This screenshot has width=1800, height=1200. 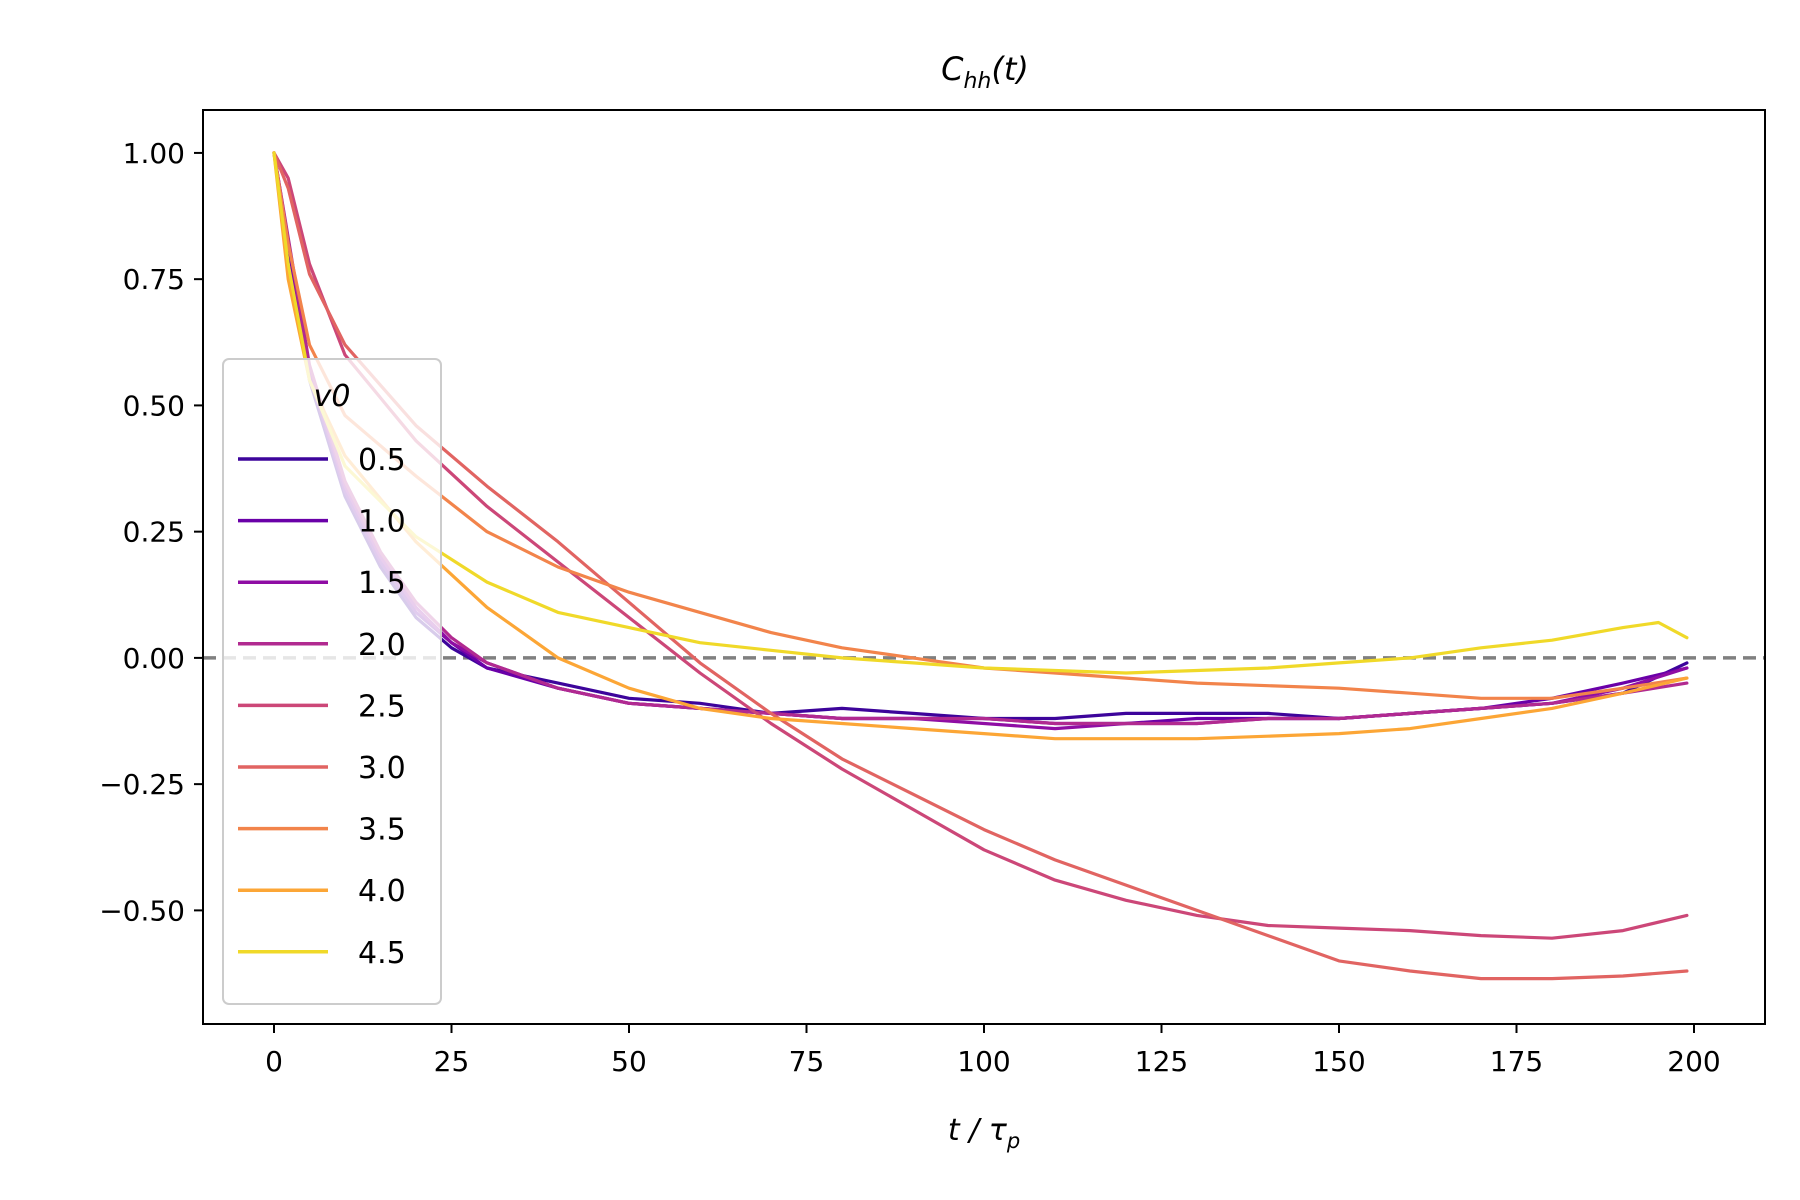 I want to click on legend: v0 0.5 1.0 1.5 2.0 2.5 3.0 3.5 4.0 4.5, so click(x=332, y=681).